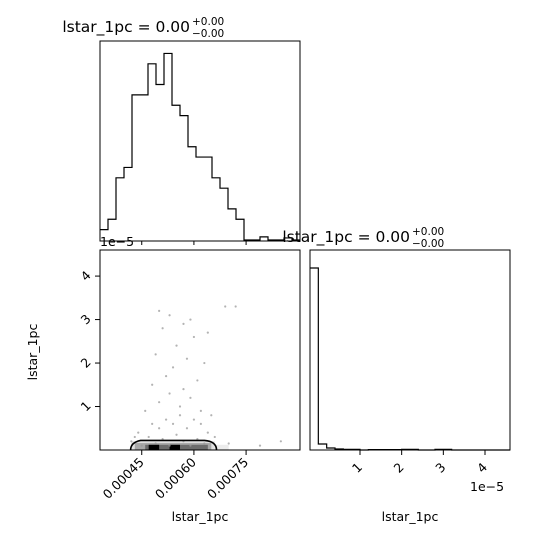  I want to click on top-histogram-step, so click(200, 146).